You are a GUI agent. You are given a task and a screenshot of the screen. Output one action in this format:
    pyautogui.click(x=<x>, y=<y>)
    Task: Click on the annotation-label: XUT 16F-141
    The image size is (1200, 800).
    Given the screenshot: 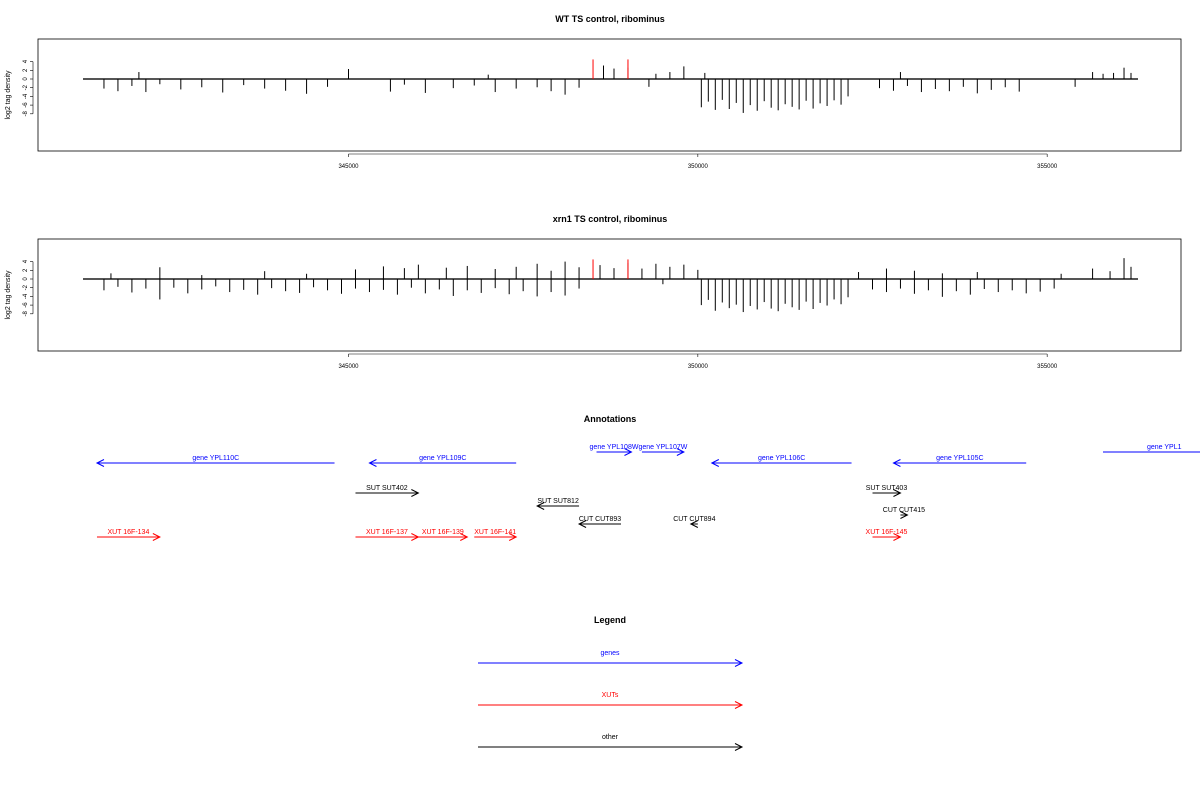 What is the action you would take?
    pyautogui.click(x=495, y=532)
    